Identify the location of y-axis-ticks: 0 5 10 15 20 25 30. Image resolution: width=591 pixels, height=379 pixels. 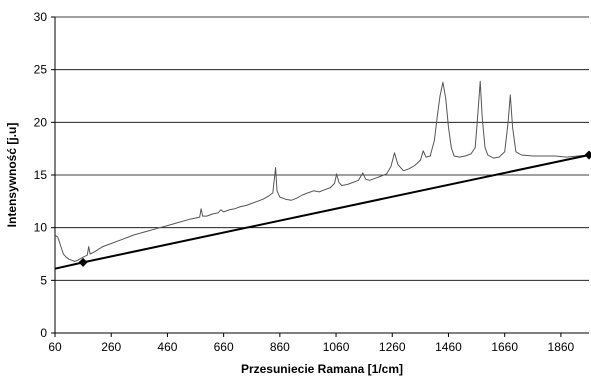
(44, 175).